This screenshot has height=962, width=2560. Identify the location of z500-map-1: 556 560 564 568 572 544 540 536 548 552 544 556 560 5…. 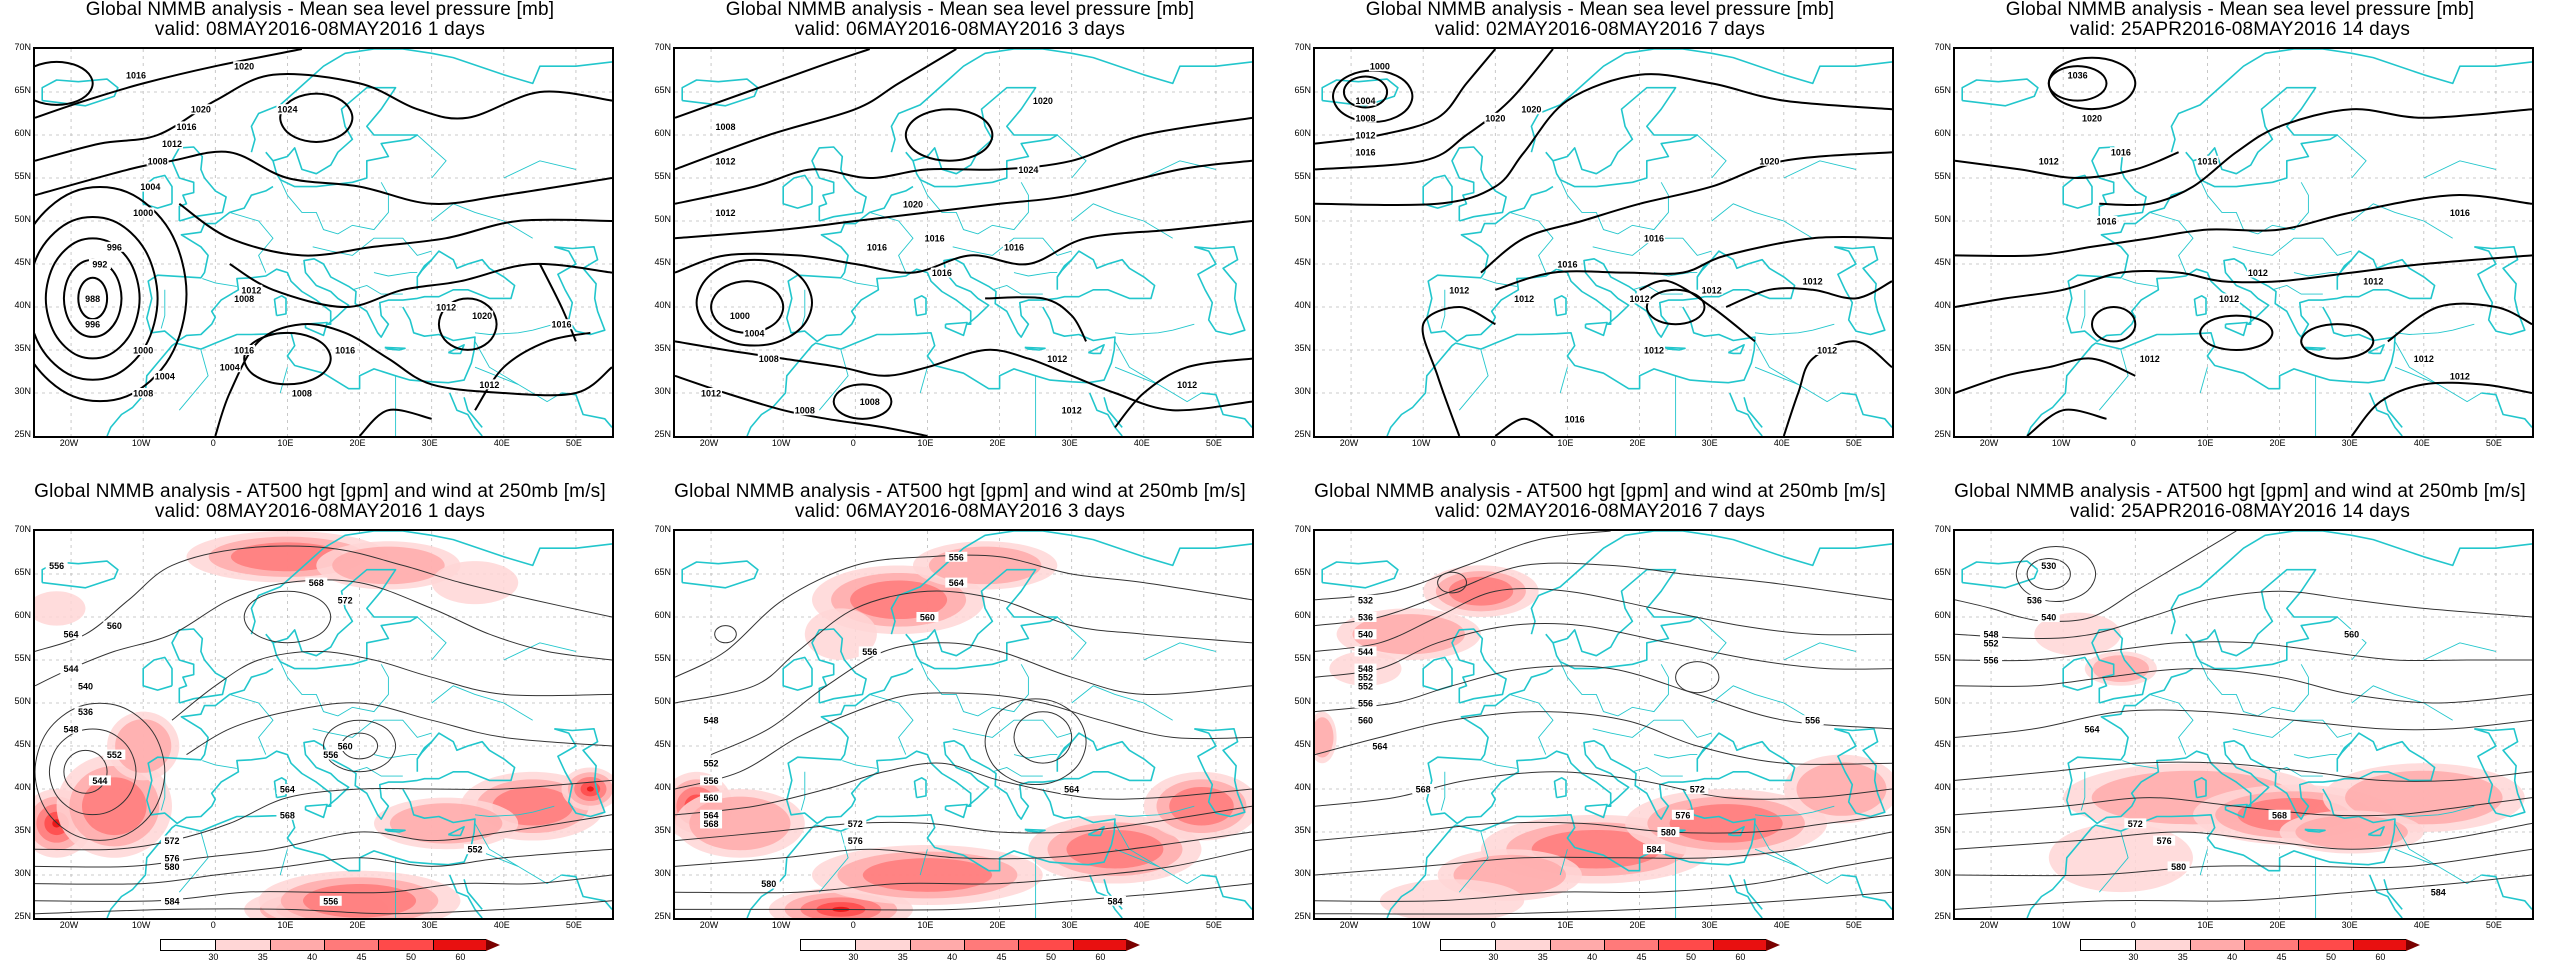
(323, 724).